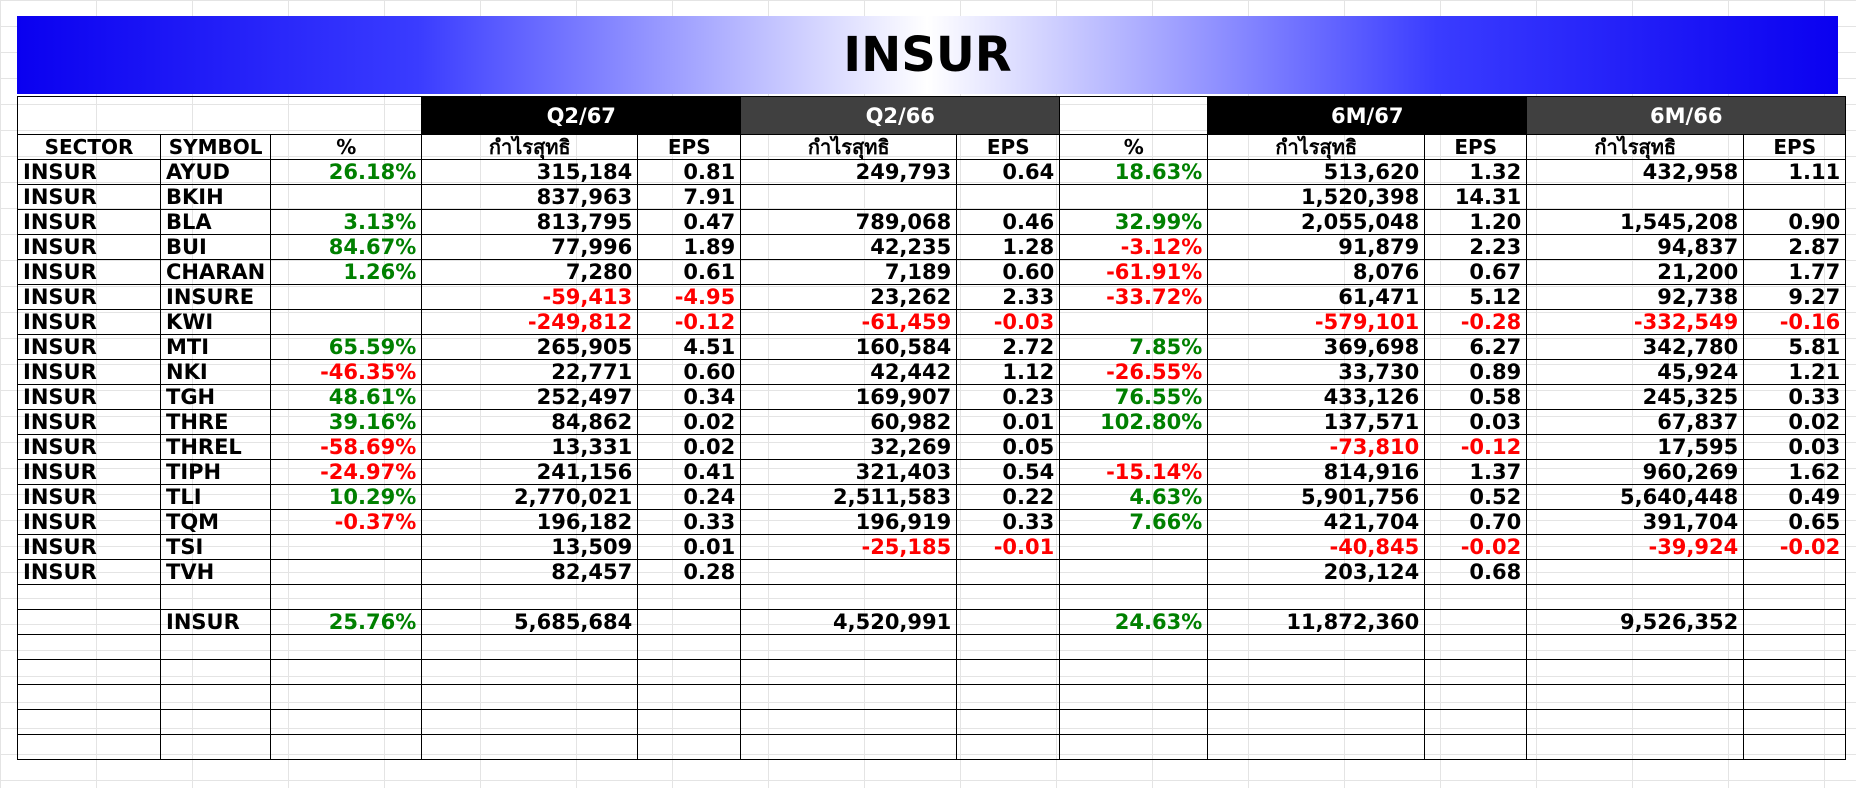  I want to click on table-cell: 102.80%, so click(1134, 422).